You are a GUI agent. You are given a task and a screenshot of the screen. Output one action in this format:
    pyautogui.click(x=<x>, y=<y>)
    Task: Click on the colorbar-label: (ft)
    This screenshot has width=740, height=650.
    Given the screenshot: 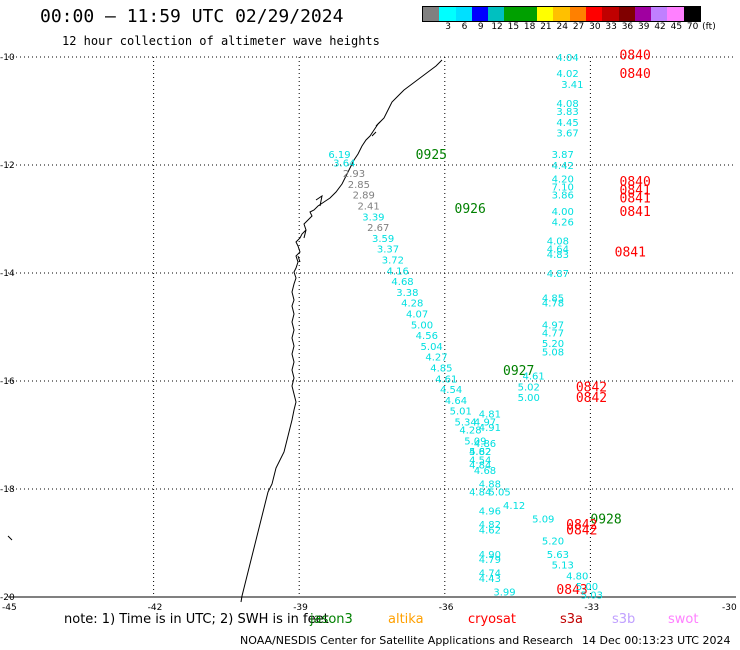 What is the action you would take?
    pyautogui.click(x=709, y=27)
    